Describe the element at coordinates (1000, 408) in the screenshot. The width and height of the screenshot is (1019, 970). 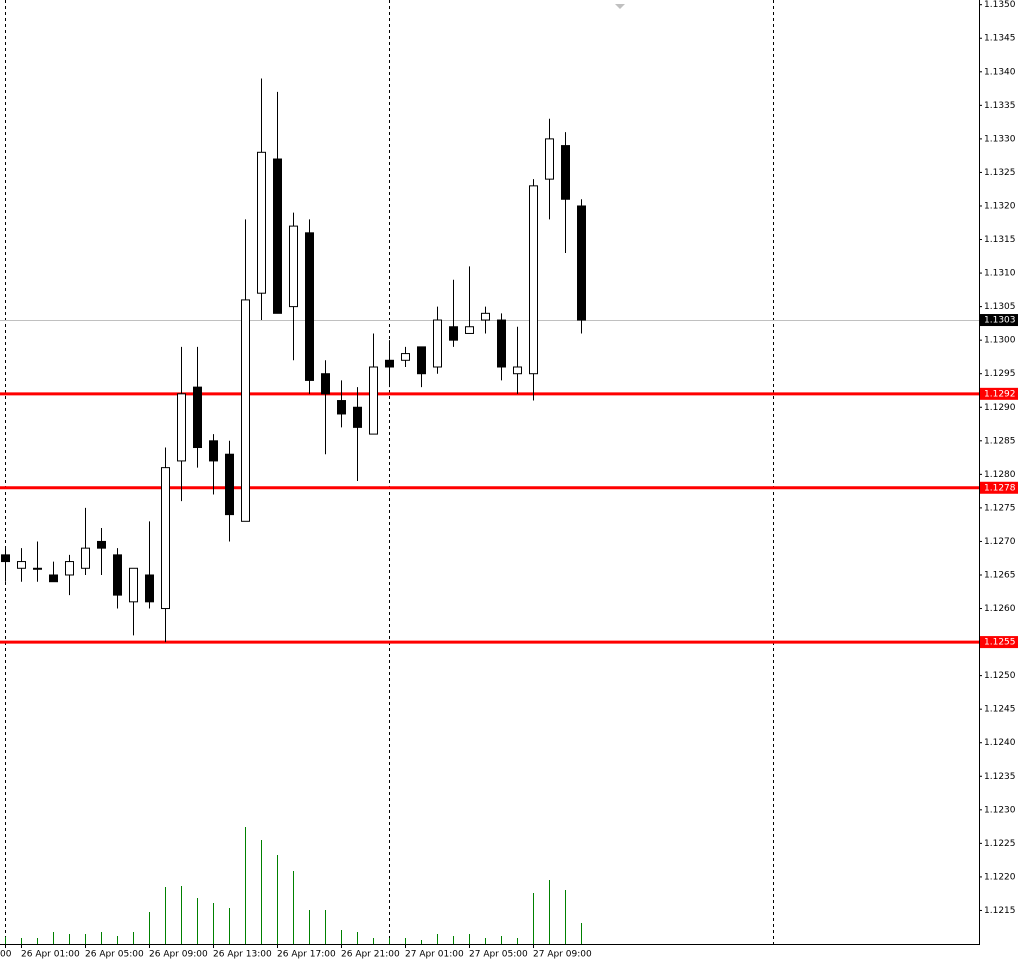
I see `y-tick-label: 1.1290` at that location.